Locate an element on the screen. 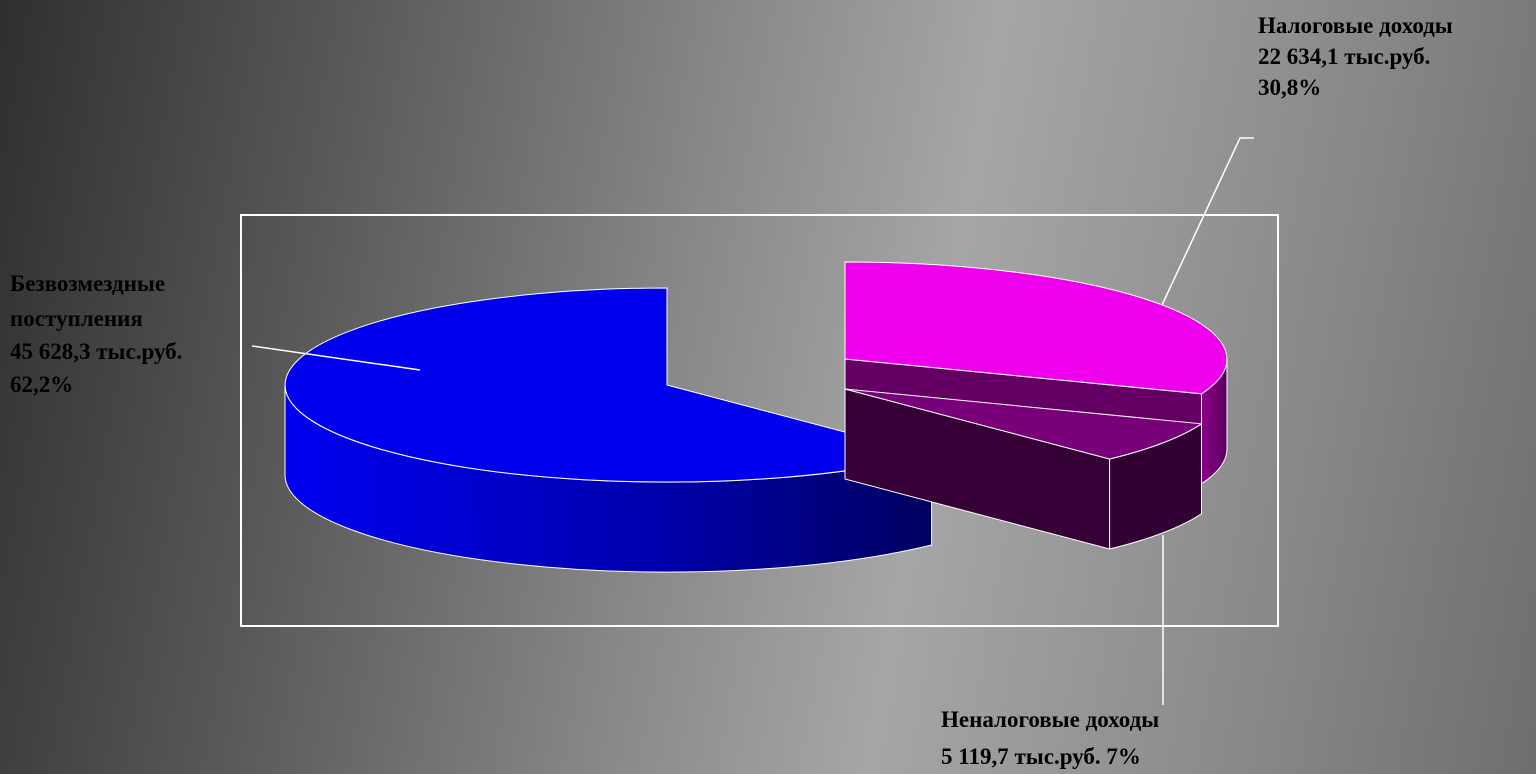  label-line: Неналоговые доходы is located at coordinates (1050, 719).